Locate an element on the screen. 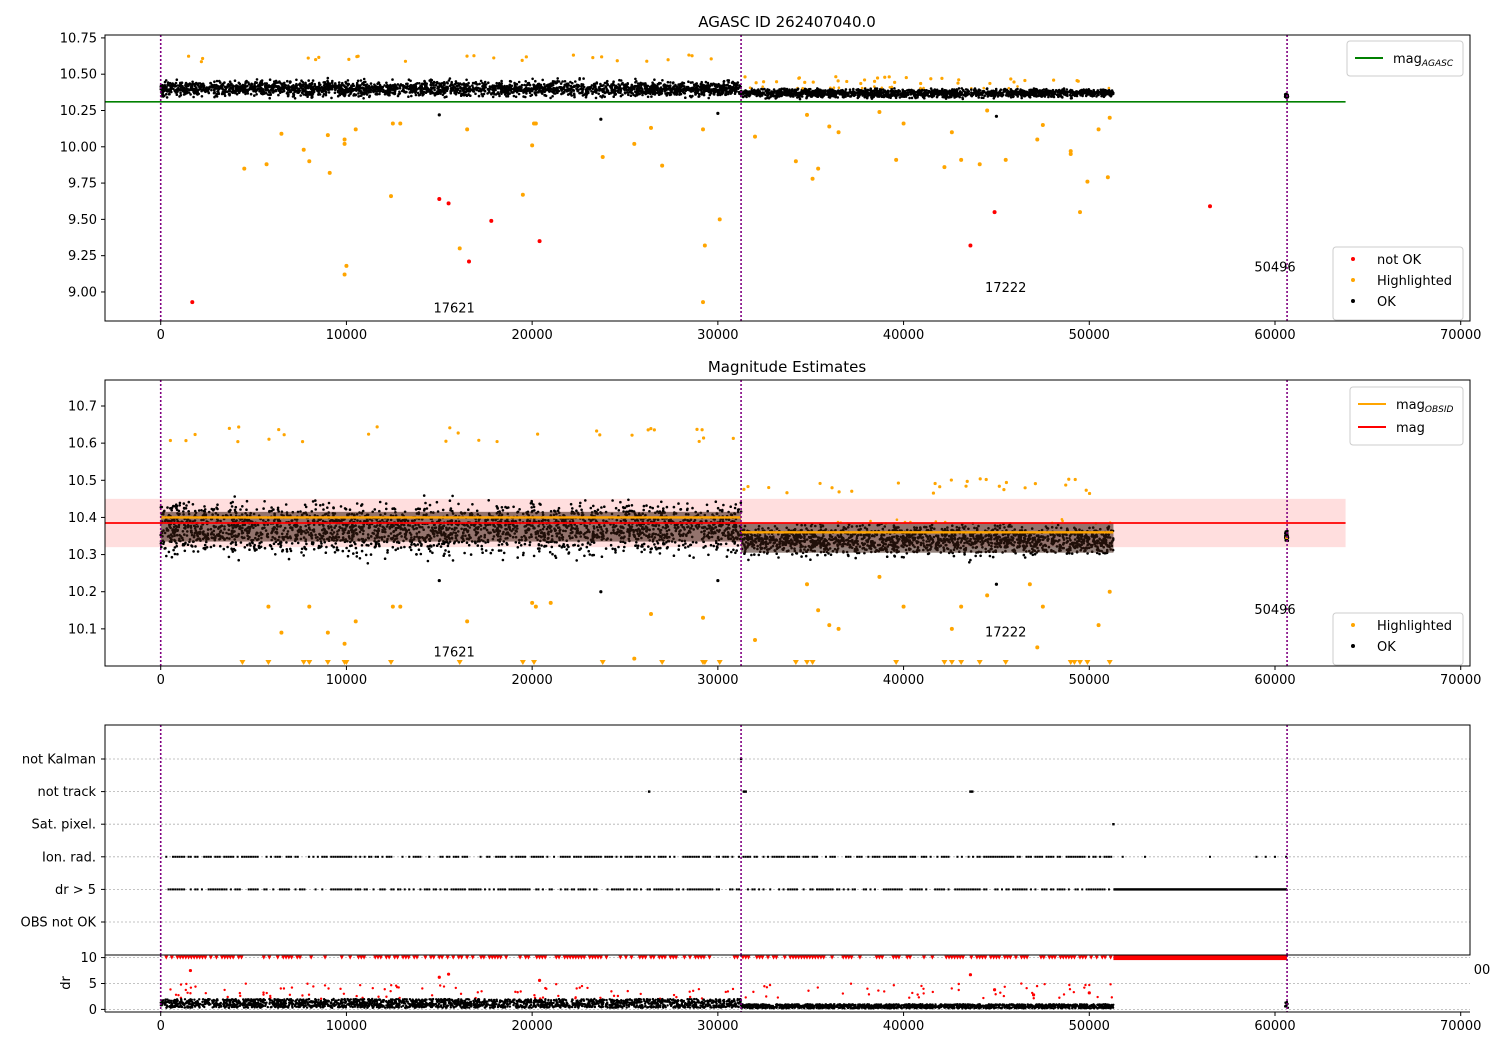 The width and height of the screenshot is (1500, 1050). panel1-legend-lines: magAGASC is located at coordinates (1405, 58).